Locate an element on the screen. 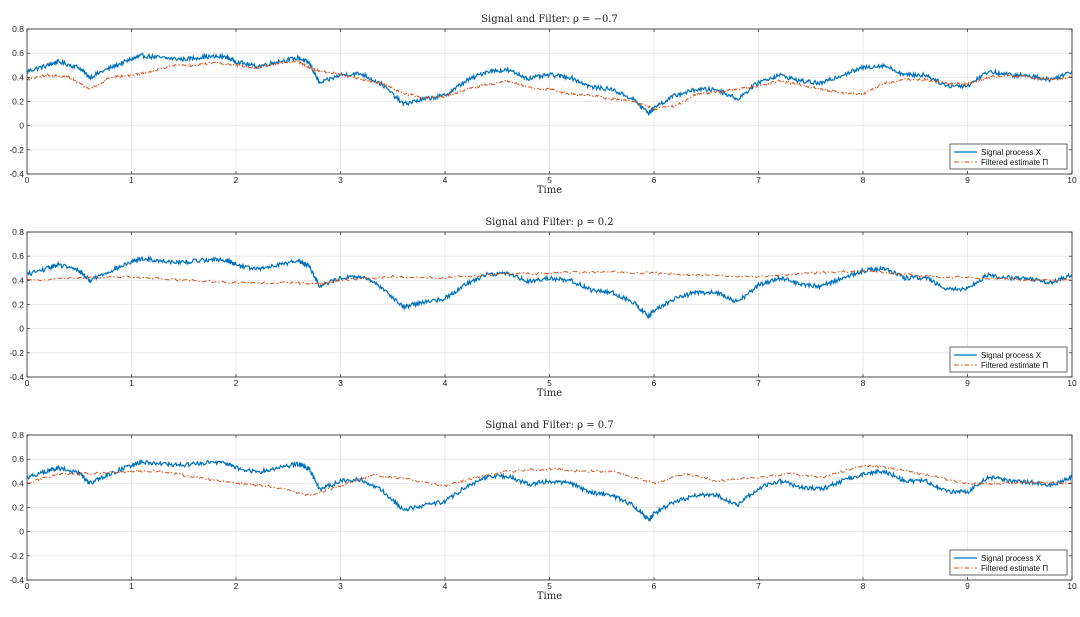  chart-title: Signal and Filter: ρ = 0.2 is located at coordinates (549, 222).